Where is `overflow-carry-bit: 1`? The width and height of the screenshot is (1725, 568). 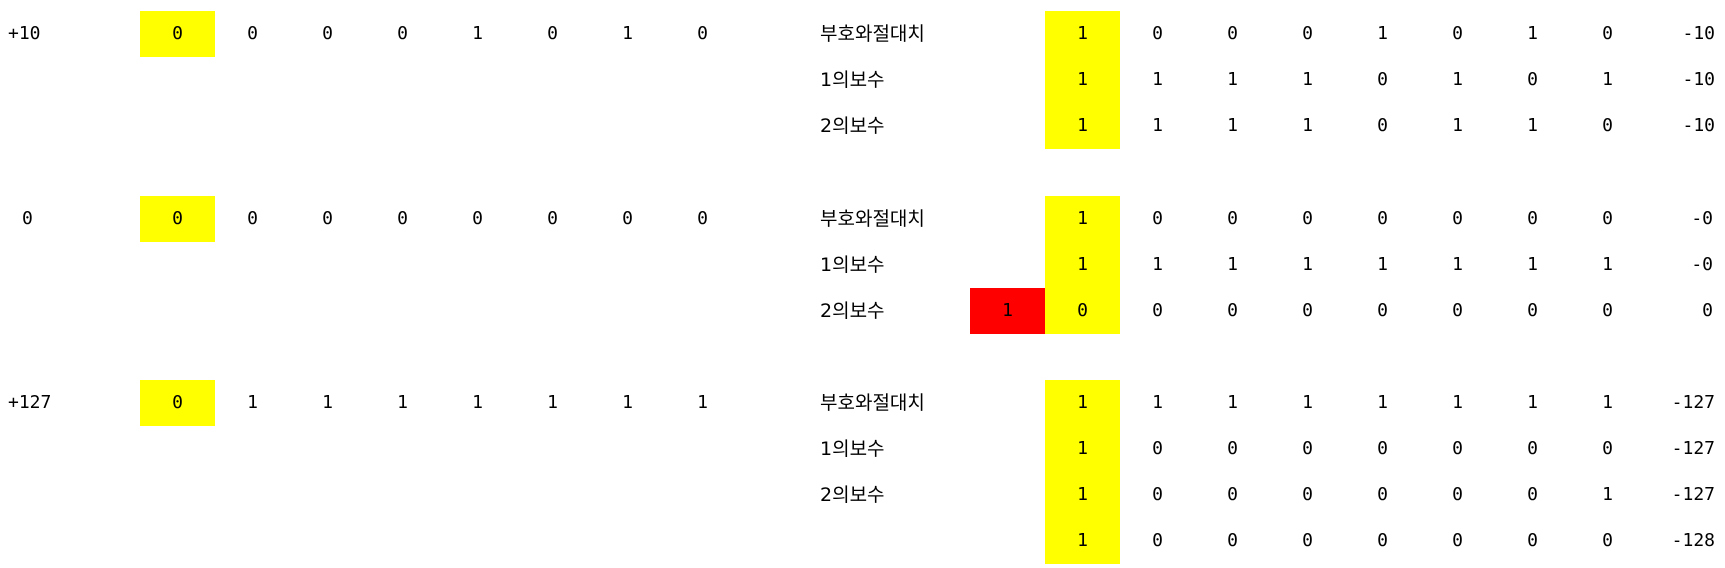
overflow-carry-bit: 1 is located at coordinates (1007, 311).